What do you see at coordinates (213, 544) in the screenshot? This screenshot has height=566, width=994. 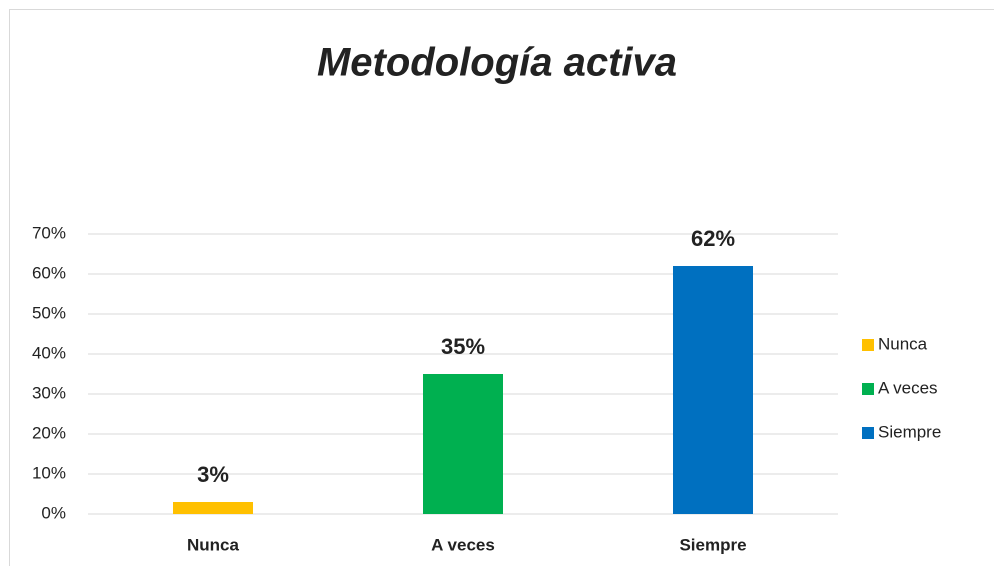 I see `x-tick-label: Nunca` at bounding box center [213, 544].